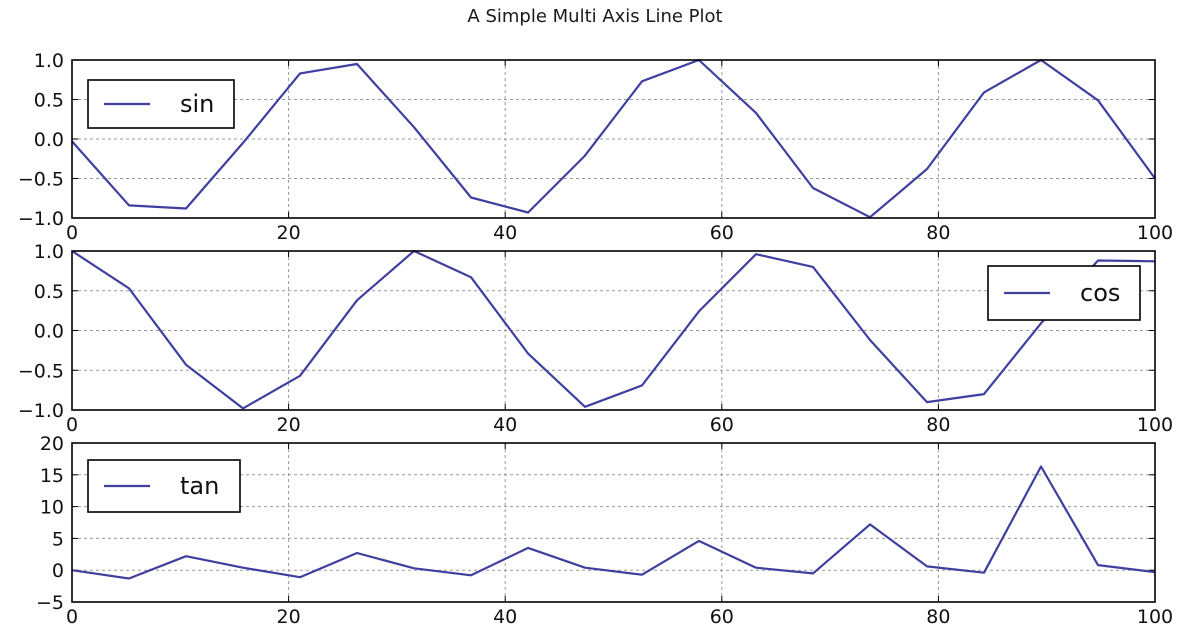 The height and width of the screenshot is (635, 1181). What do you see at coordinates (58, 539) in the screenshot?
I see `y-tick-label: 5` at bounding box center [58, 539].